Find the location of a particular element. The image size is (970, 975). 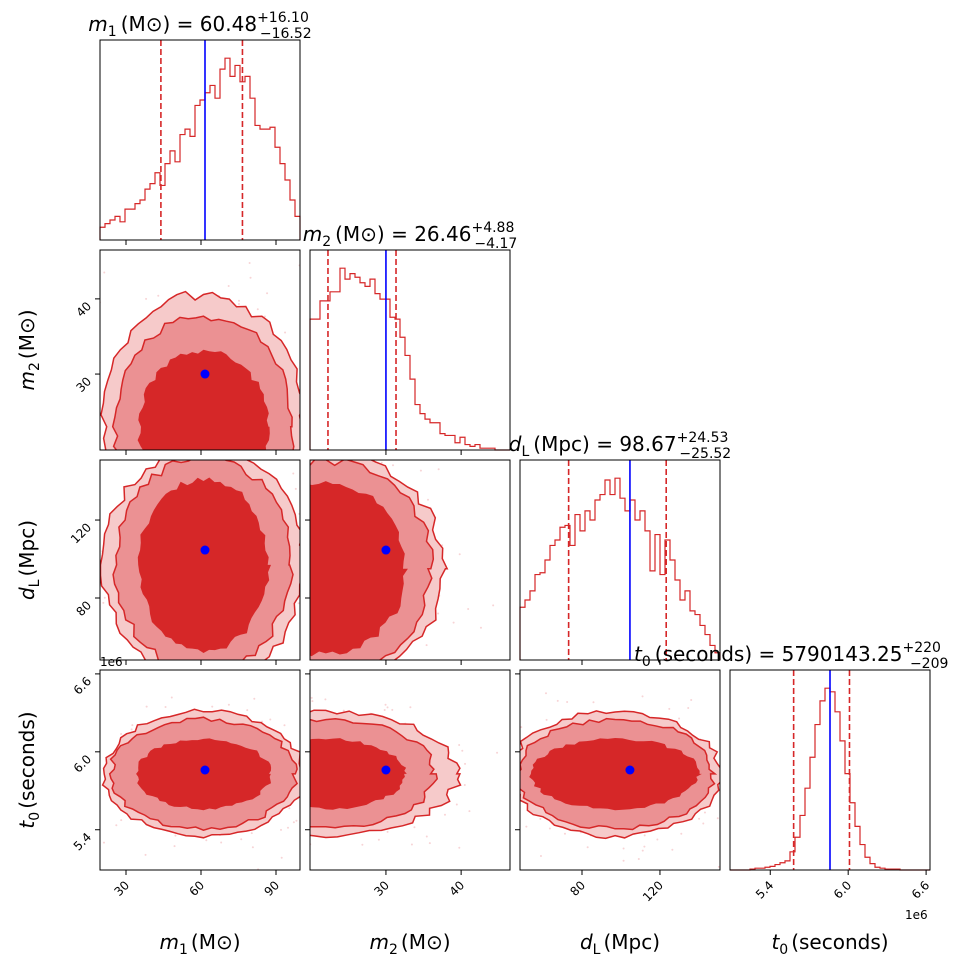

y-tick-label: 80 is located at coordinates (83, 608).